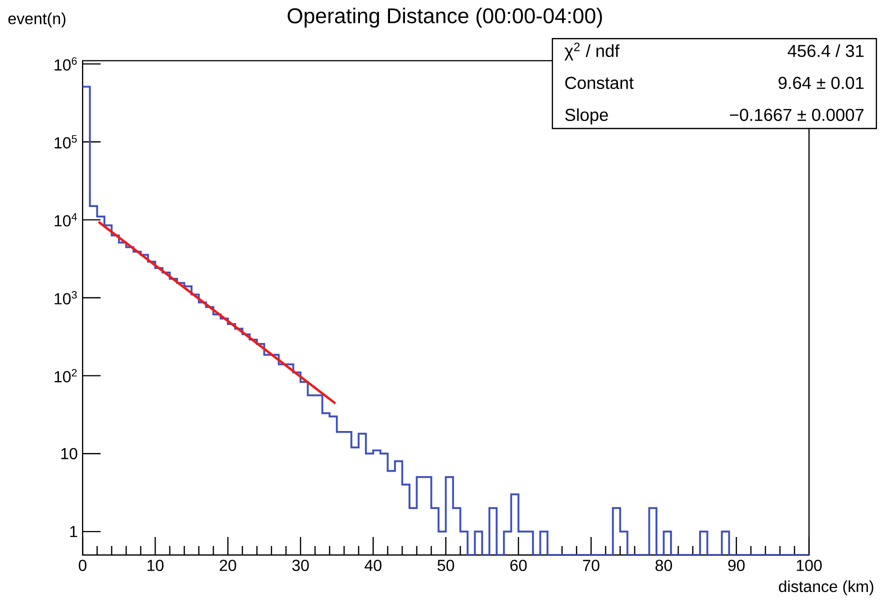 The height and width of the screenshot is (603, 881). I want to click on chart-title: Operating Distance (00:00-04:00), so click(445, 18).